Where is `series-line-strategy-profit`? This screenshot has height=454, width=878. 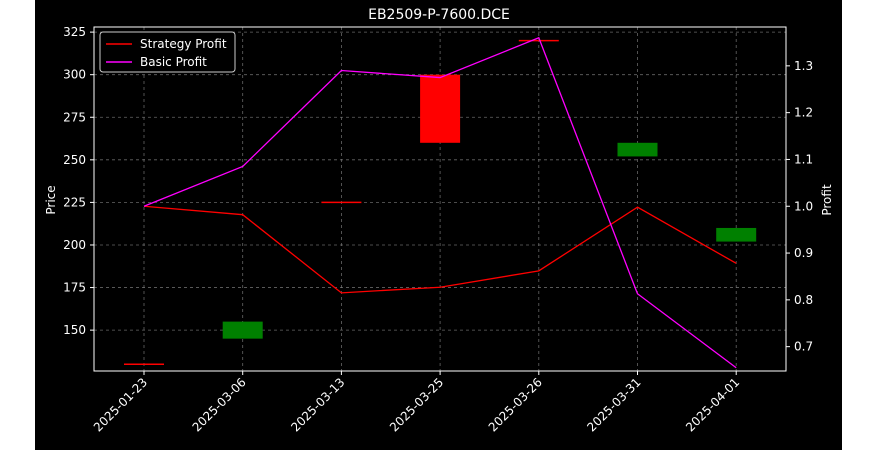 series-line-strategy-profit is located at coordinates (440, 249).